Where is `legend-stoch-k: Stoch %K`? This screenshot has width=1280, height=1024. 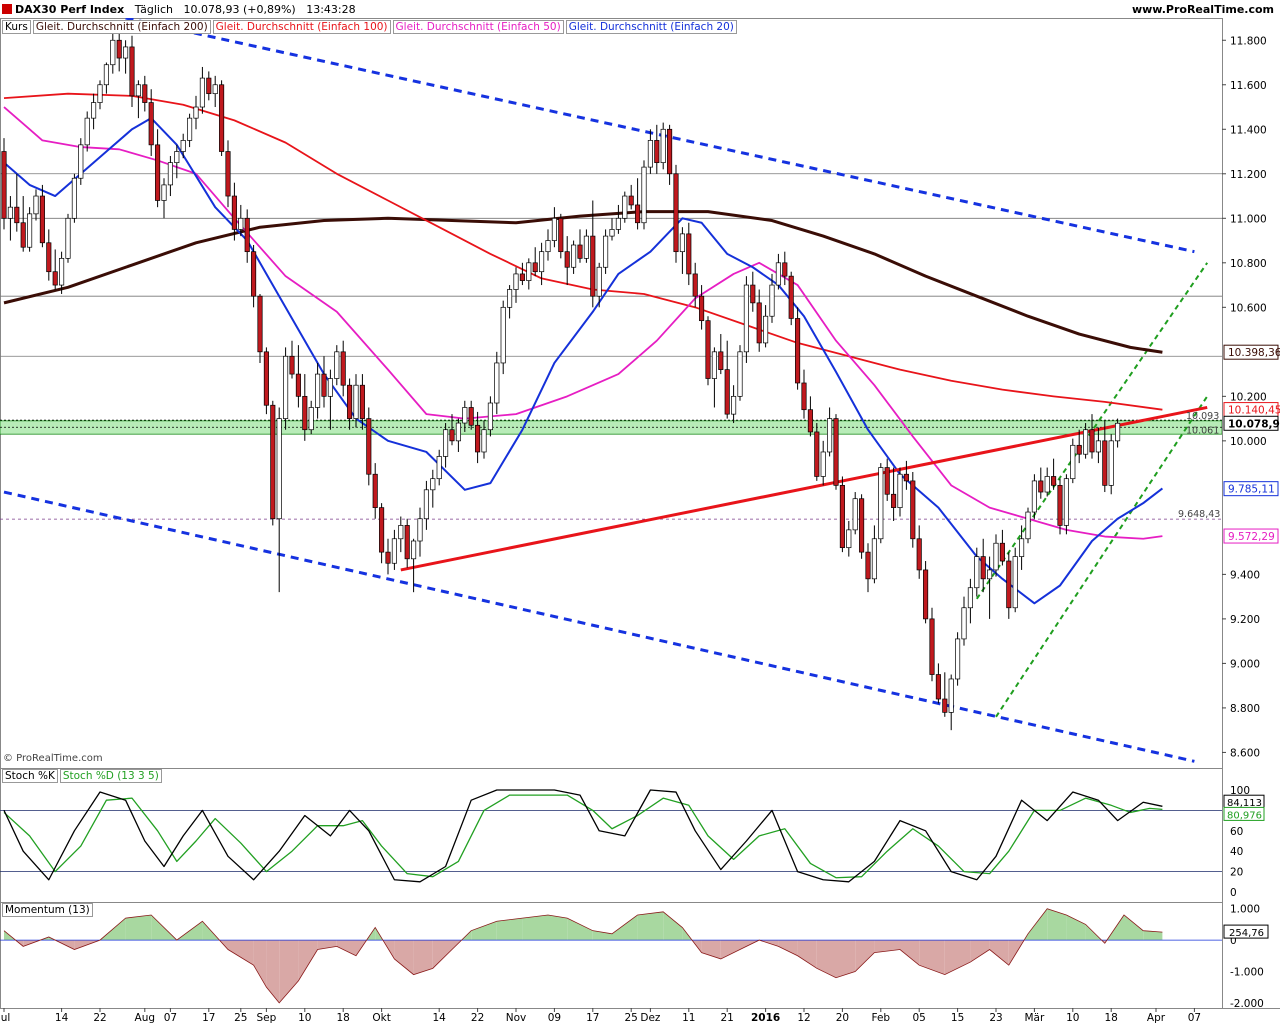
legend-stoch-k: Stoch %K is located at coordinates (30, 776).